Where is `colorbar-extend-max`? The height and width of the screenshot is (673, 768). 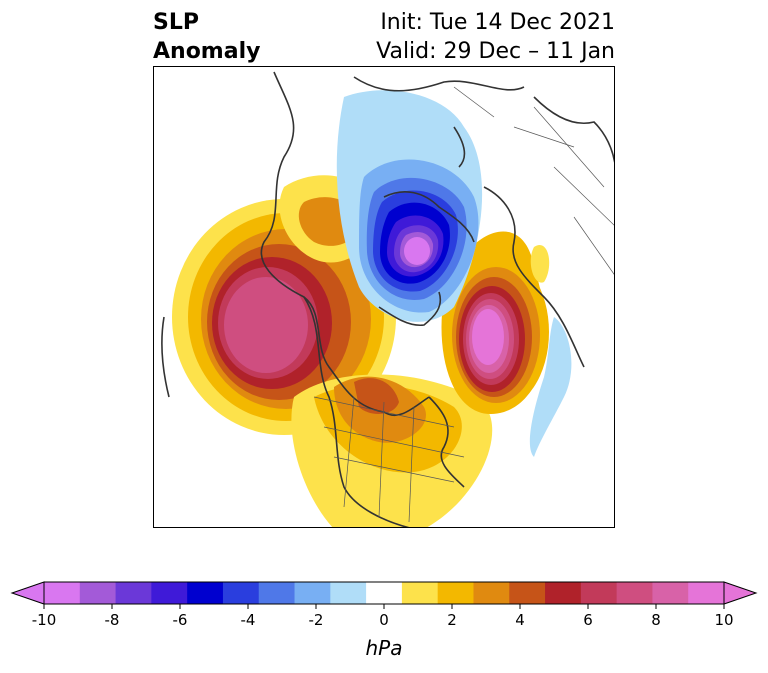
colorbar-extend-max is located at coordinates (740, 593).